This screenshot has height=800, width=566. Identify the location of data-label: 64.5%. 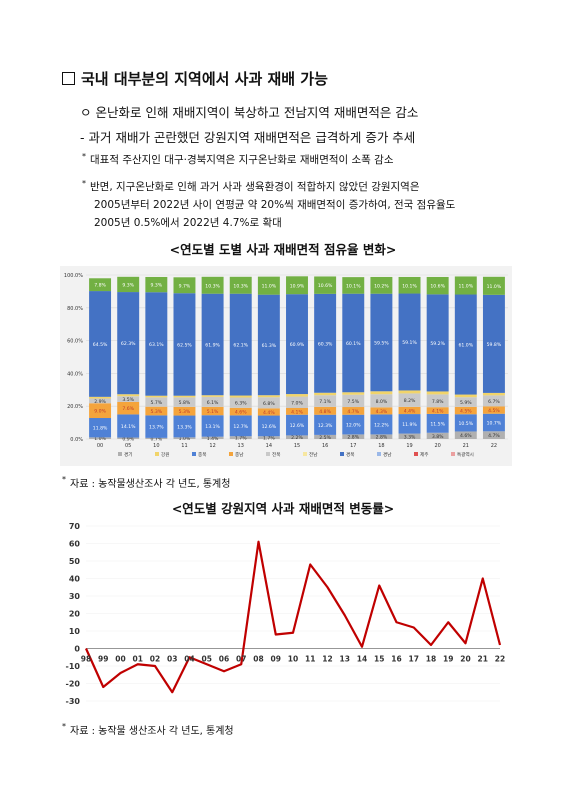
(100, 345).